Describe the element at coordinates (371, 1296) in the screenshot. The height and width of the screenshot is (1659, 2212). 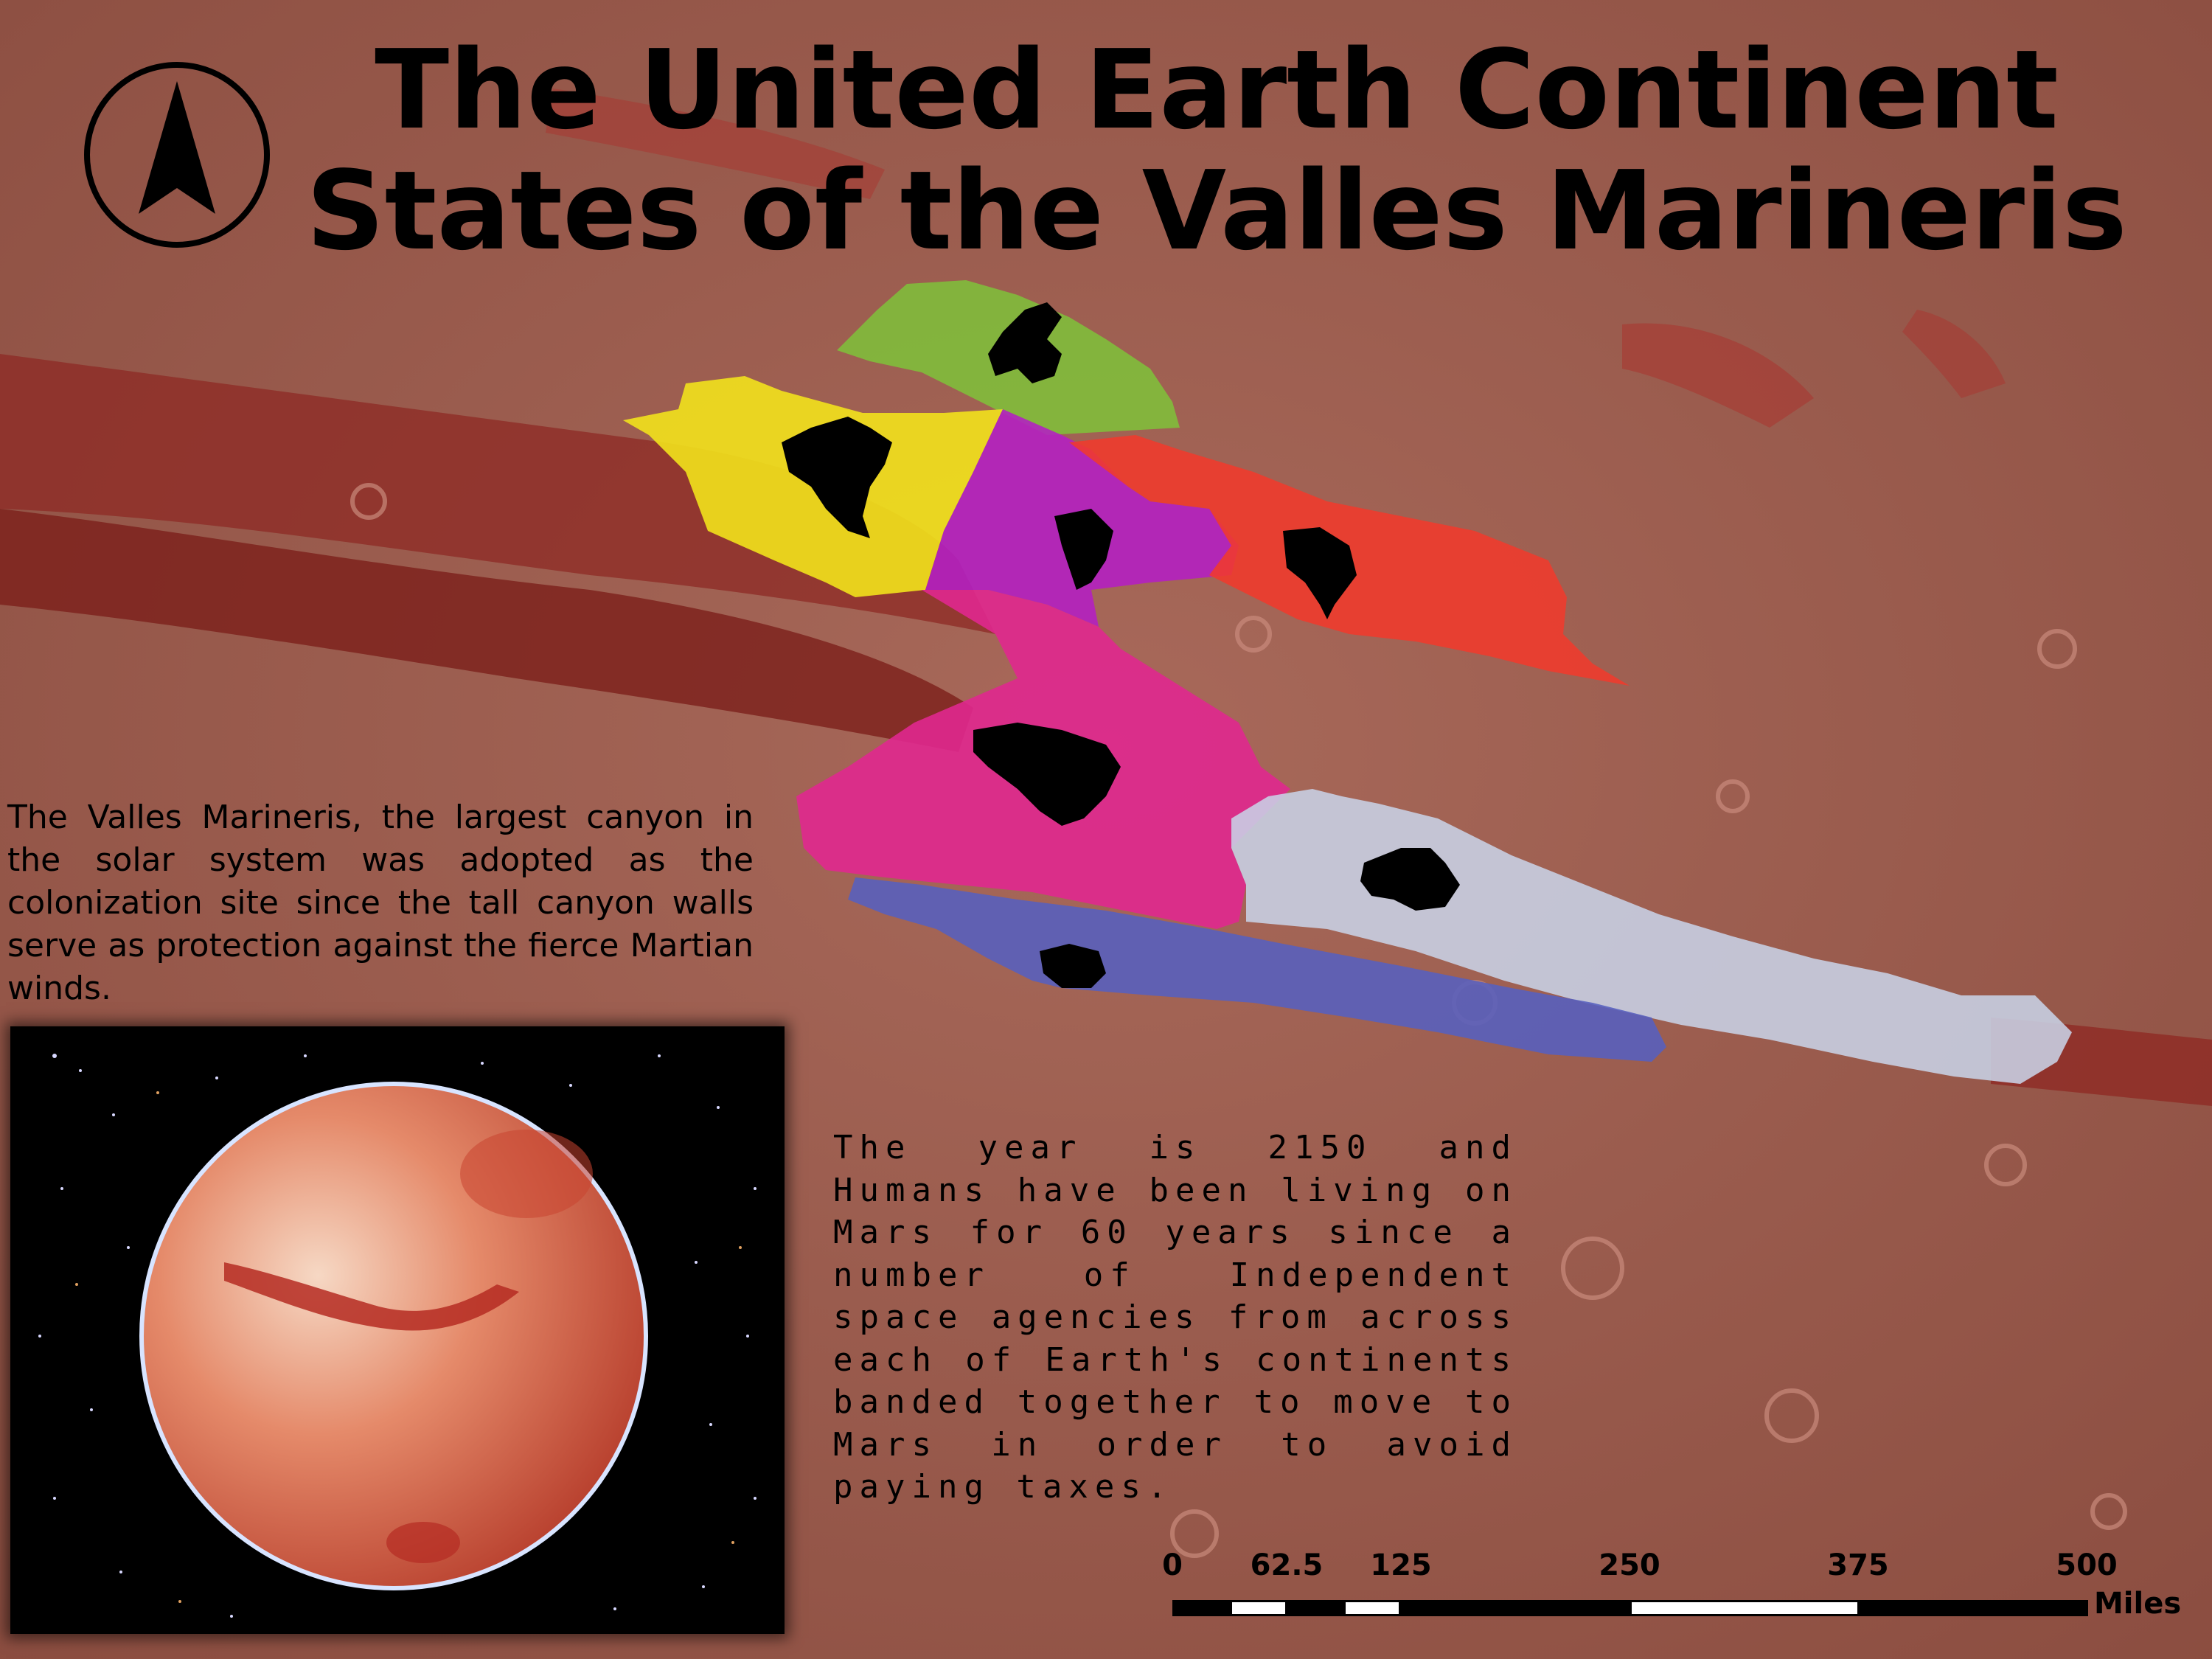
I see `valles-marineris-on-globe` at that location.